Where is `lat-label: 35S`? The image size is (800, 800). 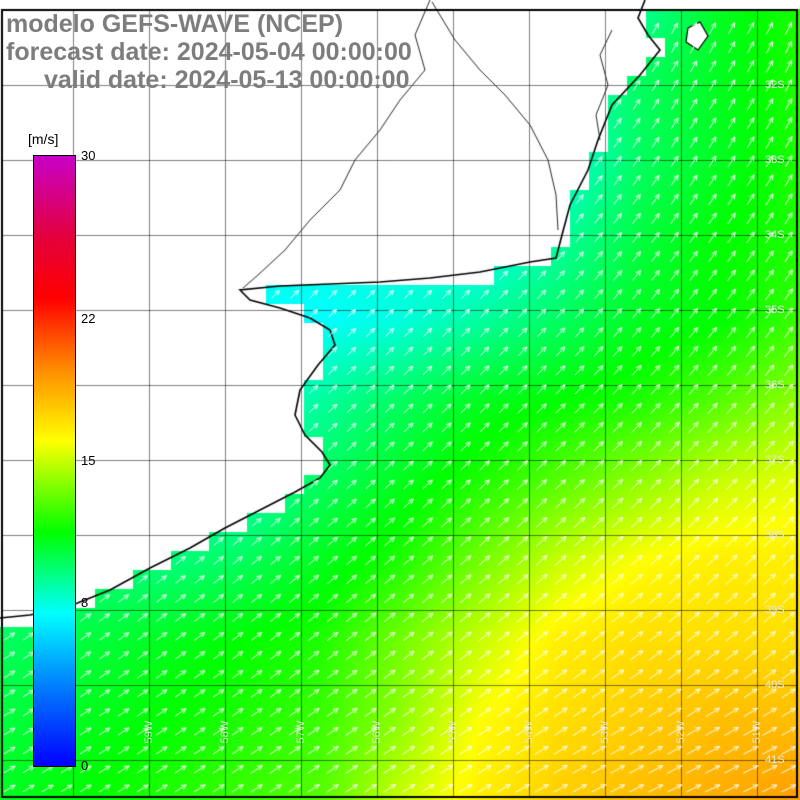 lat-label: 35S is located at coordinates (775, 310).